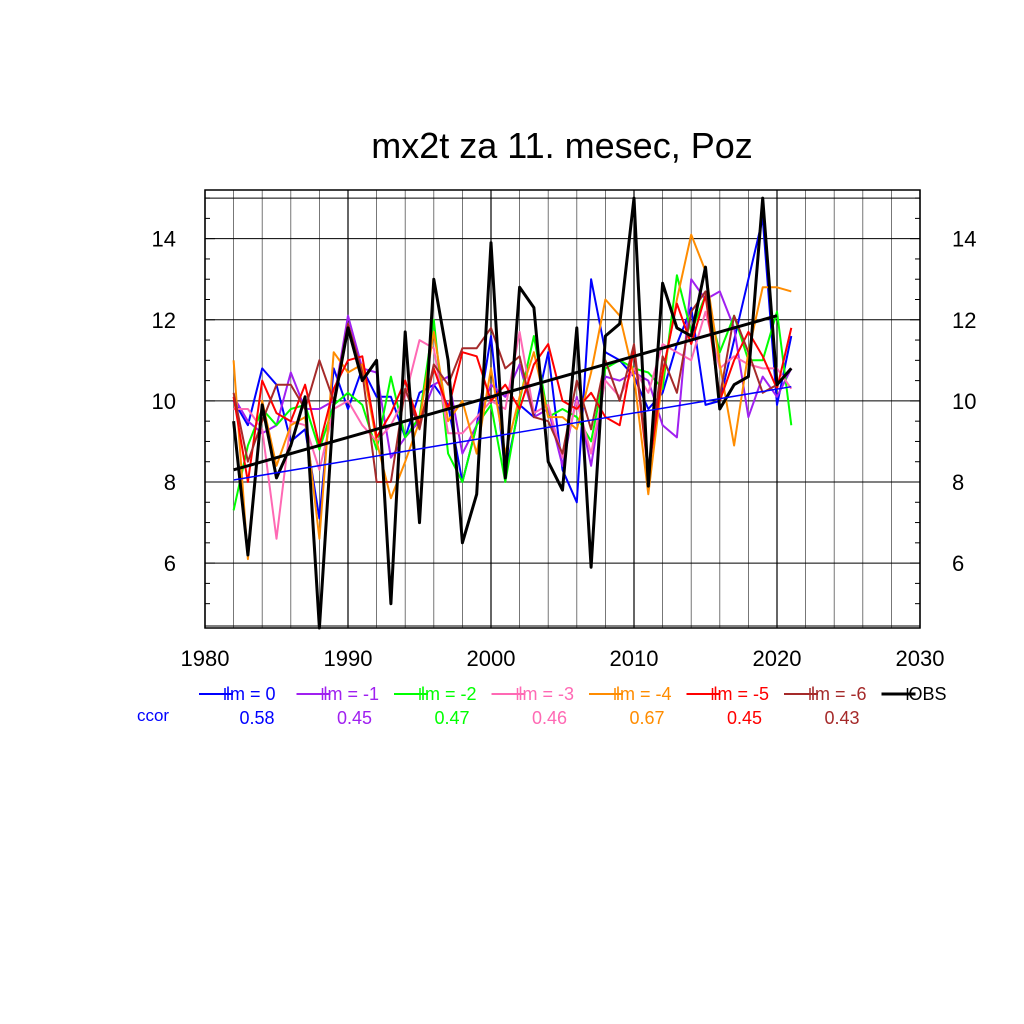  Describe the element at coordinates (964, 401) in the screenshot. I see `y-tick-label-right: 10` at that location.